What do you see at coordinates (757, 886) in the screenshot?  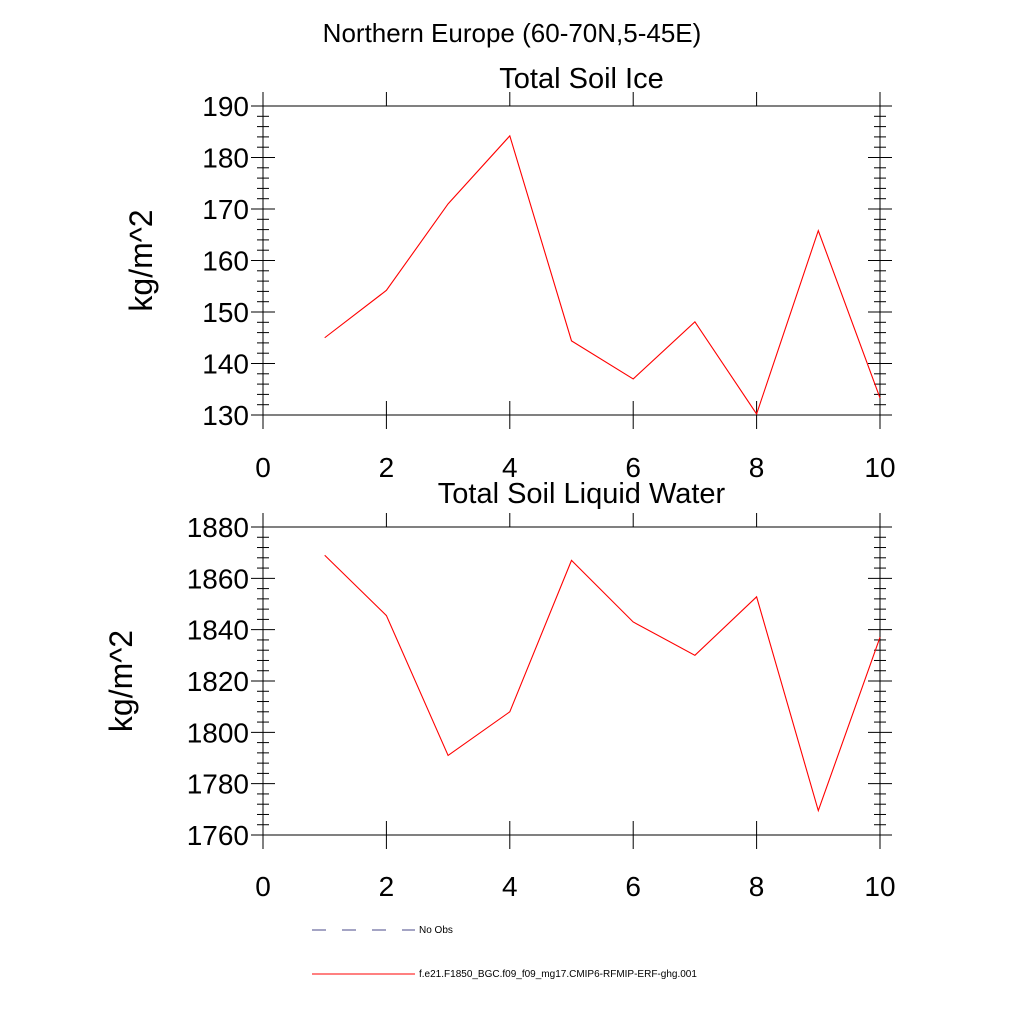 I see `soil-liquid-water-x-tick-label: 8` at bounding box center [757, 886].